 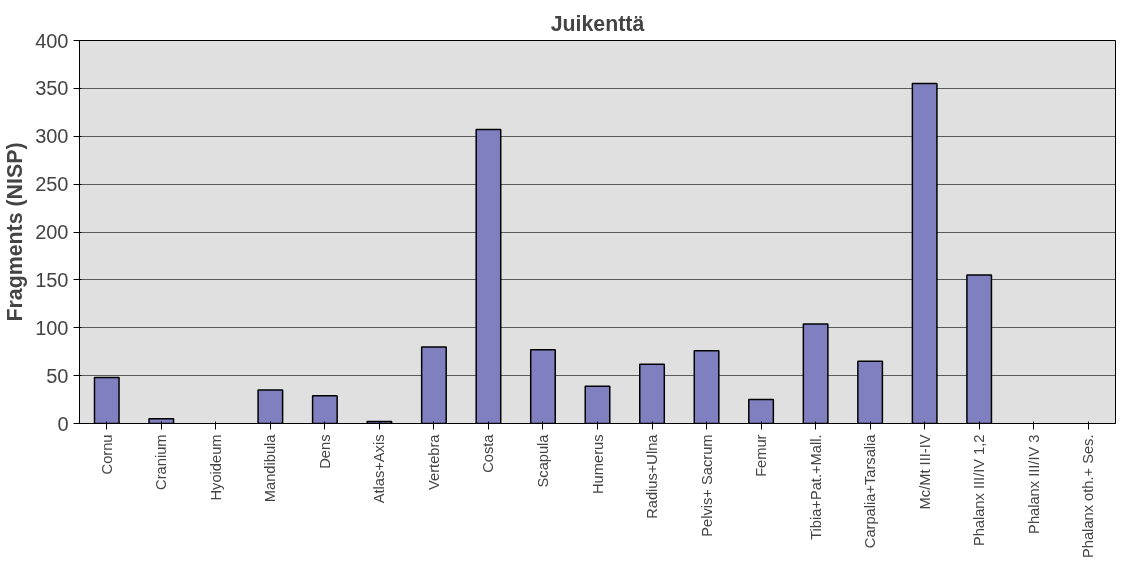 What do you see at coordinates (597, 23) in the screenshot?
I see `chart-title: Juikenttä` at bounding box center [597, 23].